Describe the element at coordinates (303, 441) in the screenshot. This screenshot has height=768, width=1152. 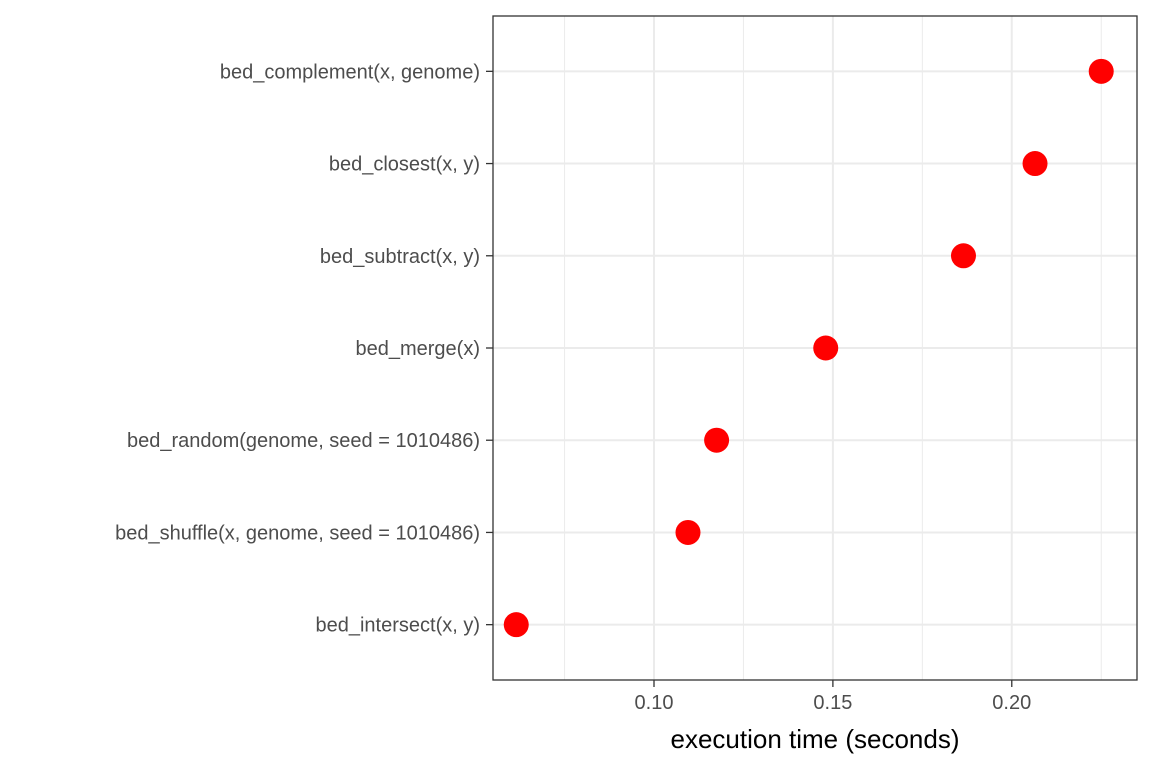
I see `y-tick-label-4: bed_random(genome, seed = 1010486)` at that location.